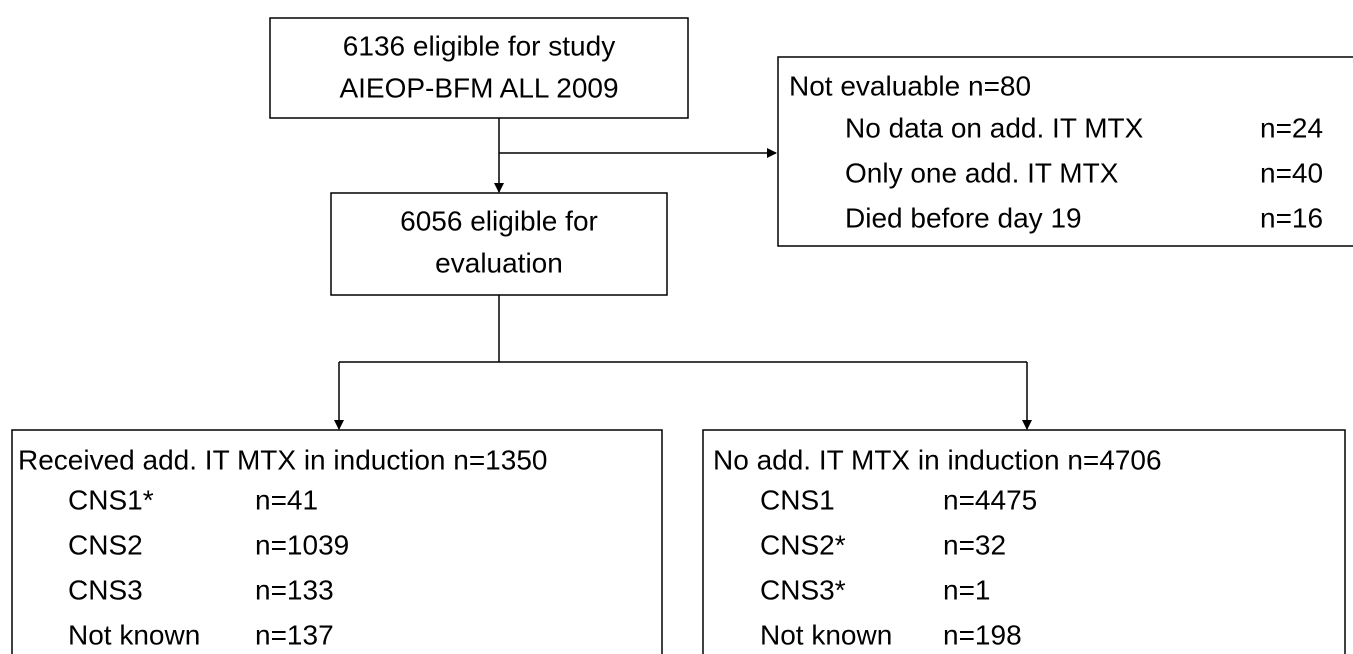  Describe the element at coordinates (982, 634) in the screenshot. I see `group-count: n=198` at that location.